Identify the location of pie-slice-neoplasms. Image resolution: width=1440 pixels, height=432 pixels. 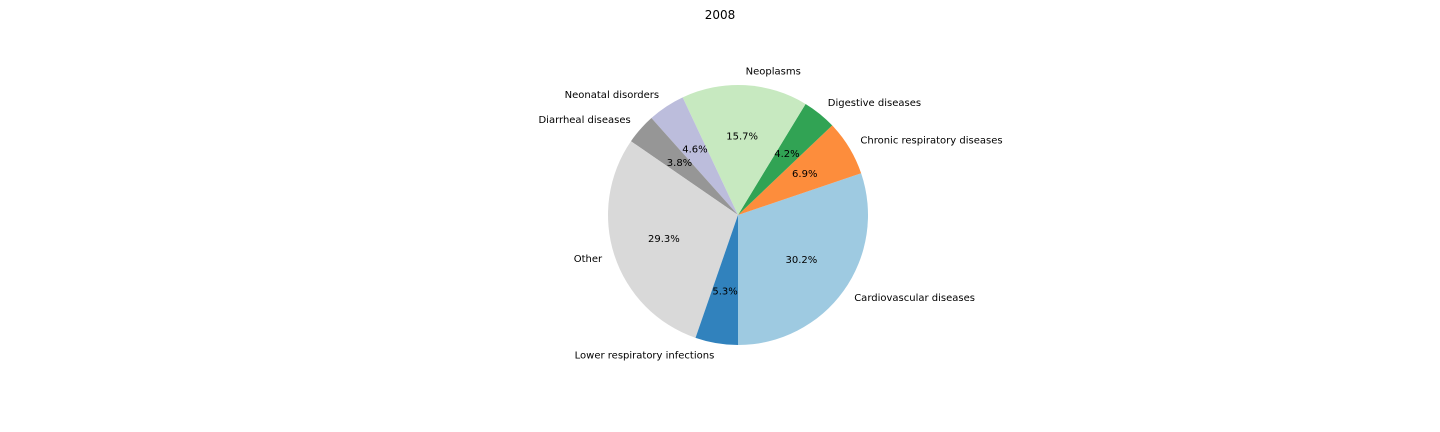
(744, 150).